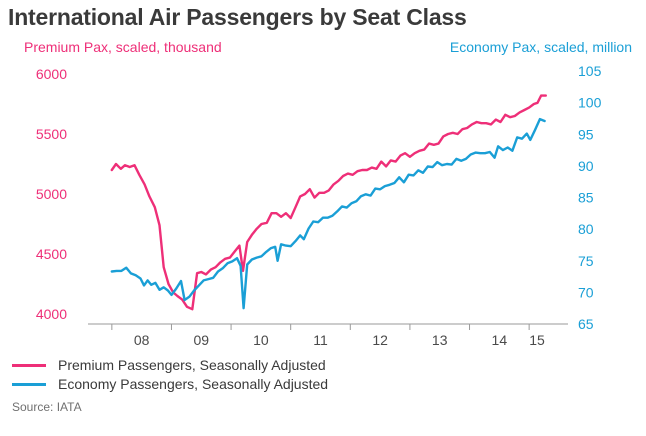 The height and width of the screenshot is (436, 646). I want to click on x-tick-label: 09, so click(201, 340).